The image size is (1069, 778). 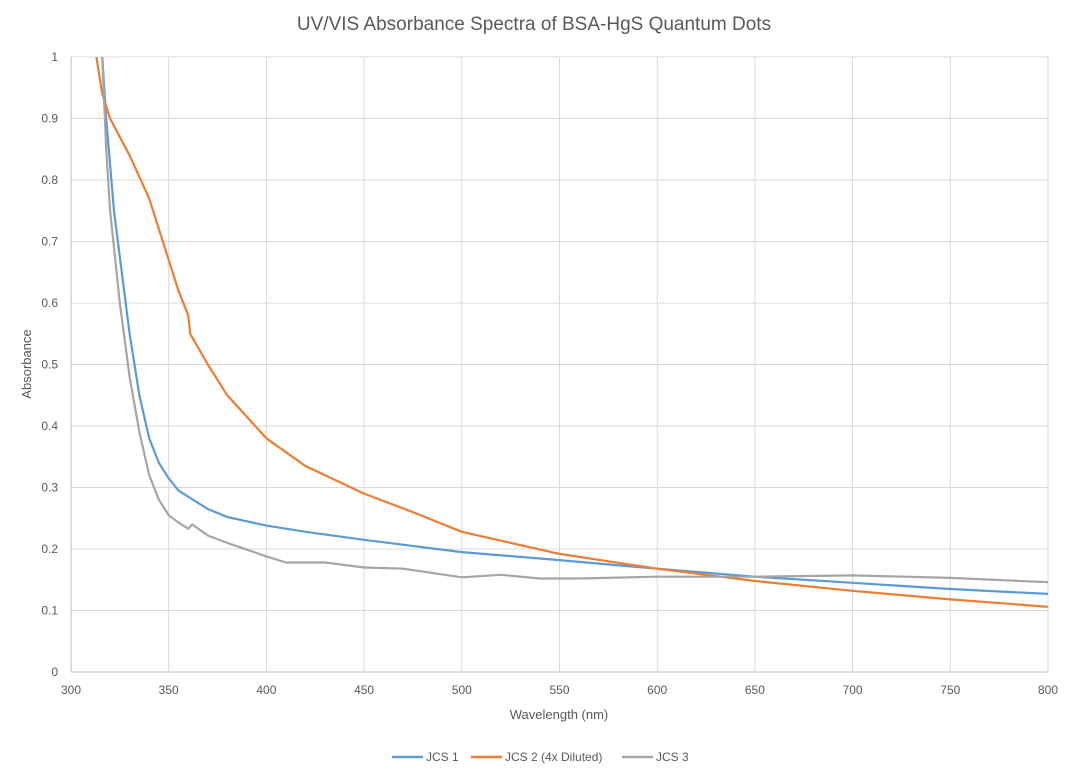 What do you see at coordinates (672, 757) in the screenshot?
I see `legend-label-3: JCS 3` at bounding box center [672, 757].